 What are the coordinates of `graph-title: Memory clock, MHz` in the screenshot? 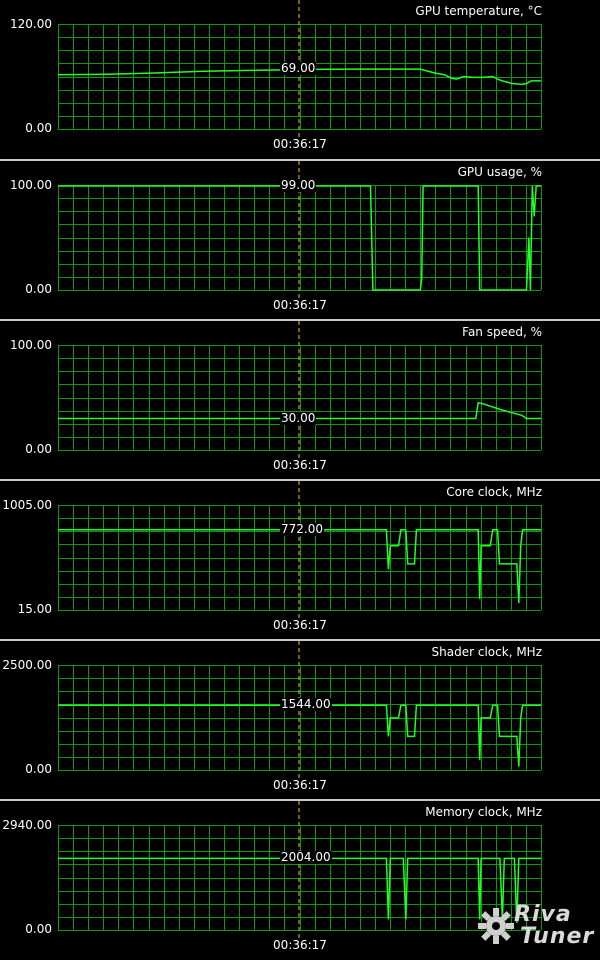 It's located at (483, 812).